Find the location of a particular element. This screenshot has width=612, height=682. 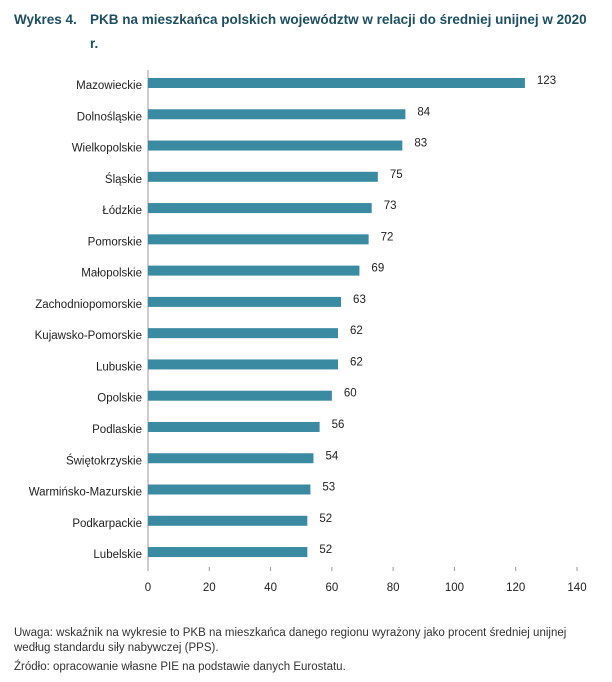

y-tick-label: Małopolskie is located at coordinates (111, 274).